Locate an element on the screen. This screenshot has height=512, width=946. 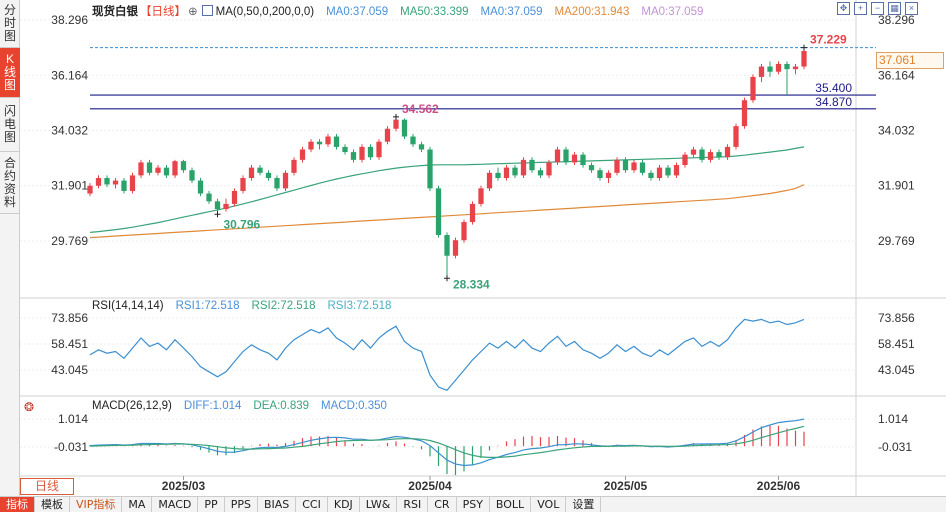
indicator-tab-7: BIAS is located at coordinates (277, 504).